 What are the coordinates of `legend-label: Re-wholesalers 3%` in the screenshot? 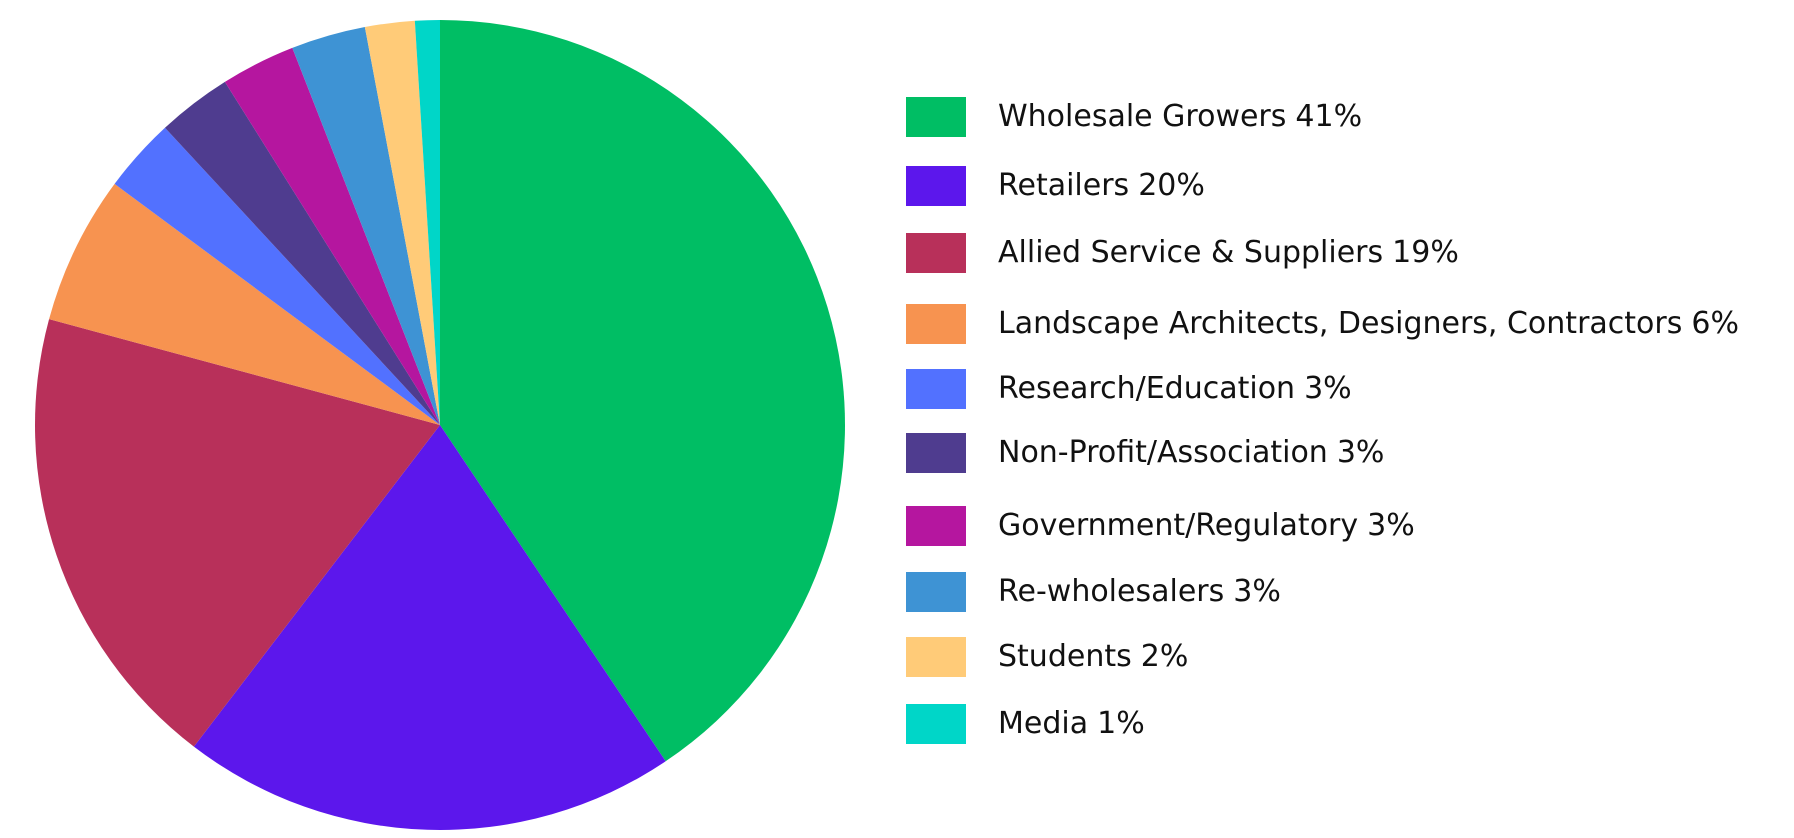 It's located at (1139, 591).